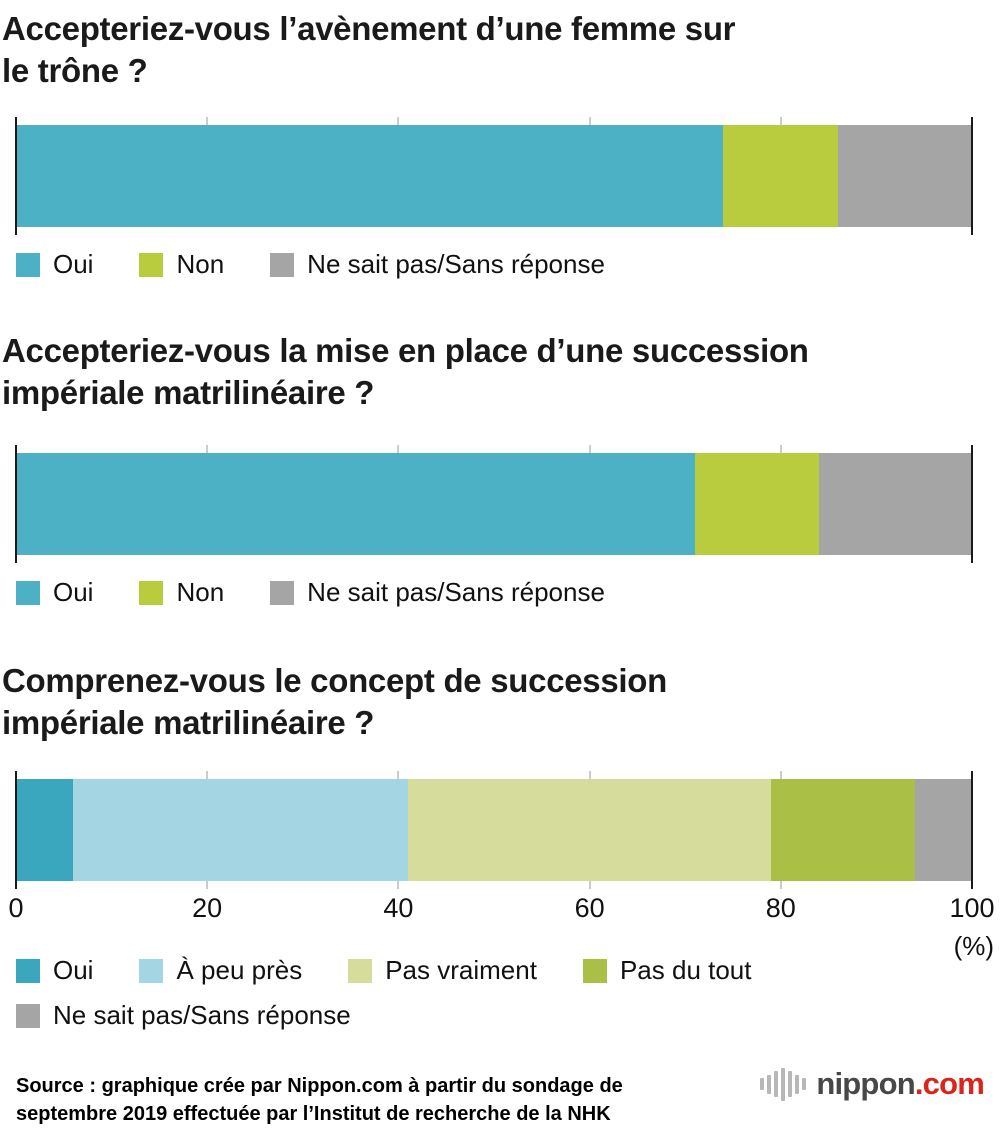 Image resolution: width=1000 pixels, height=1129 pixels. I want to click on logo-brand: nippon, so click(865, 1083).